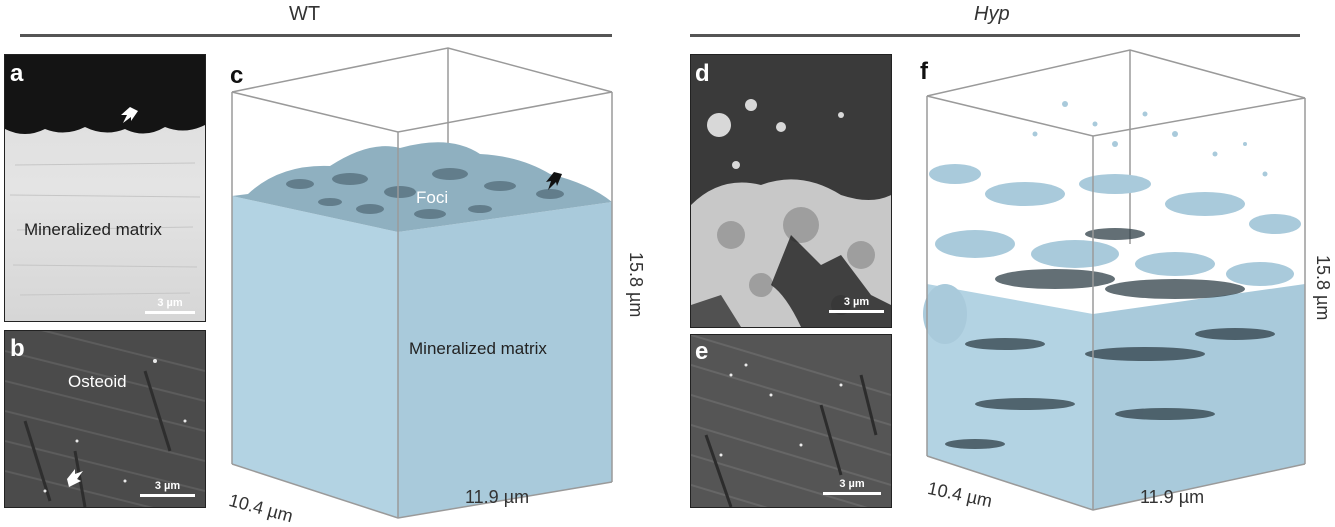  I want to click on panel-a-scale-bar: 3 µm, so click(170, 305).